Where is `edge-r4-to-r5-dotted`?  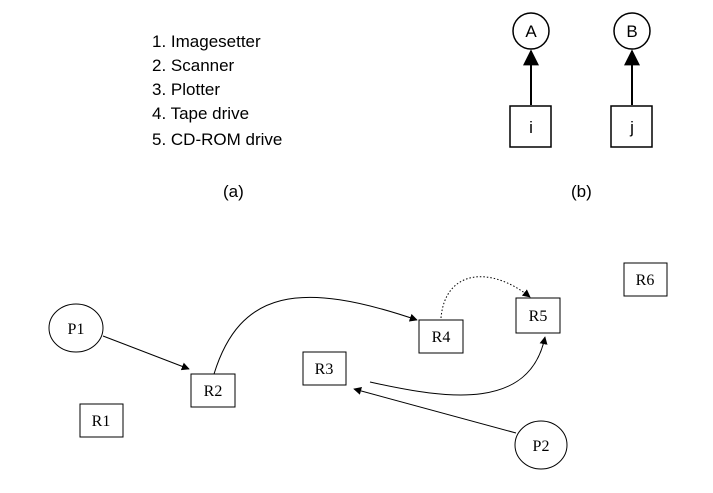
edge-r4-to-r5-dotted is located at coordinates (485, 297).